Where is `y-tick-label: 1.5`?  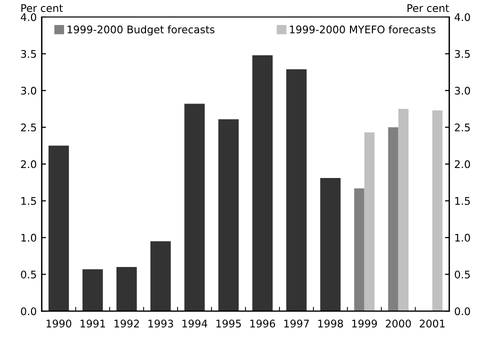
y-tick-label: 1.5 is located at coordinates (28, 201).